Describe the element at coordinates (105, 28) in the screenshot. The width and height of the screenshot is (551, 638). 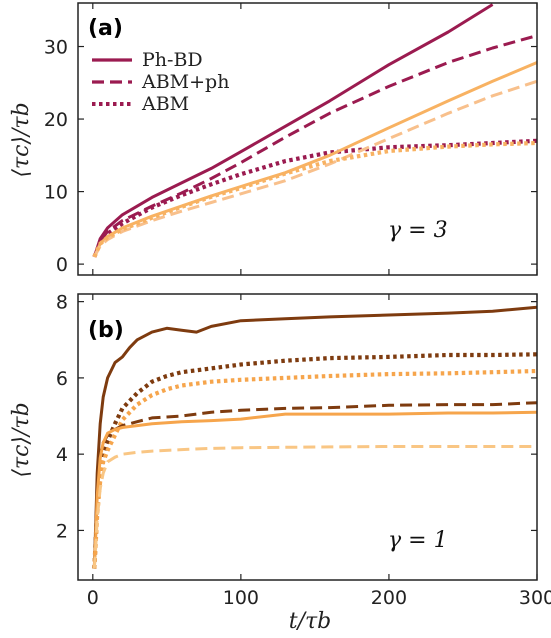
I see `panel-a-tag: (a)` at that location.